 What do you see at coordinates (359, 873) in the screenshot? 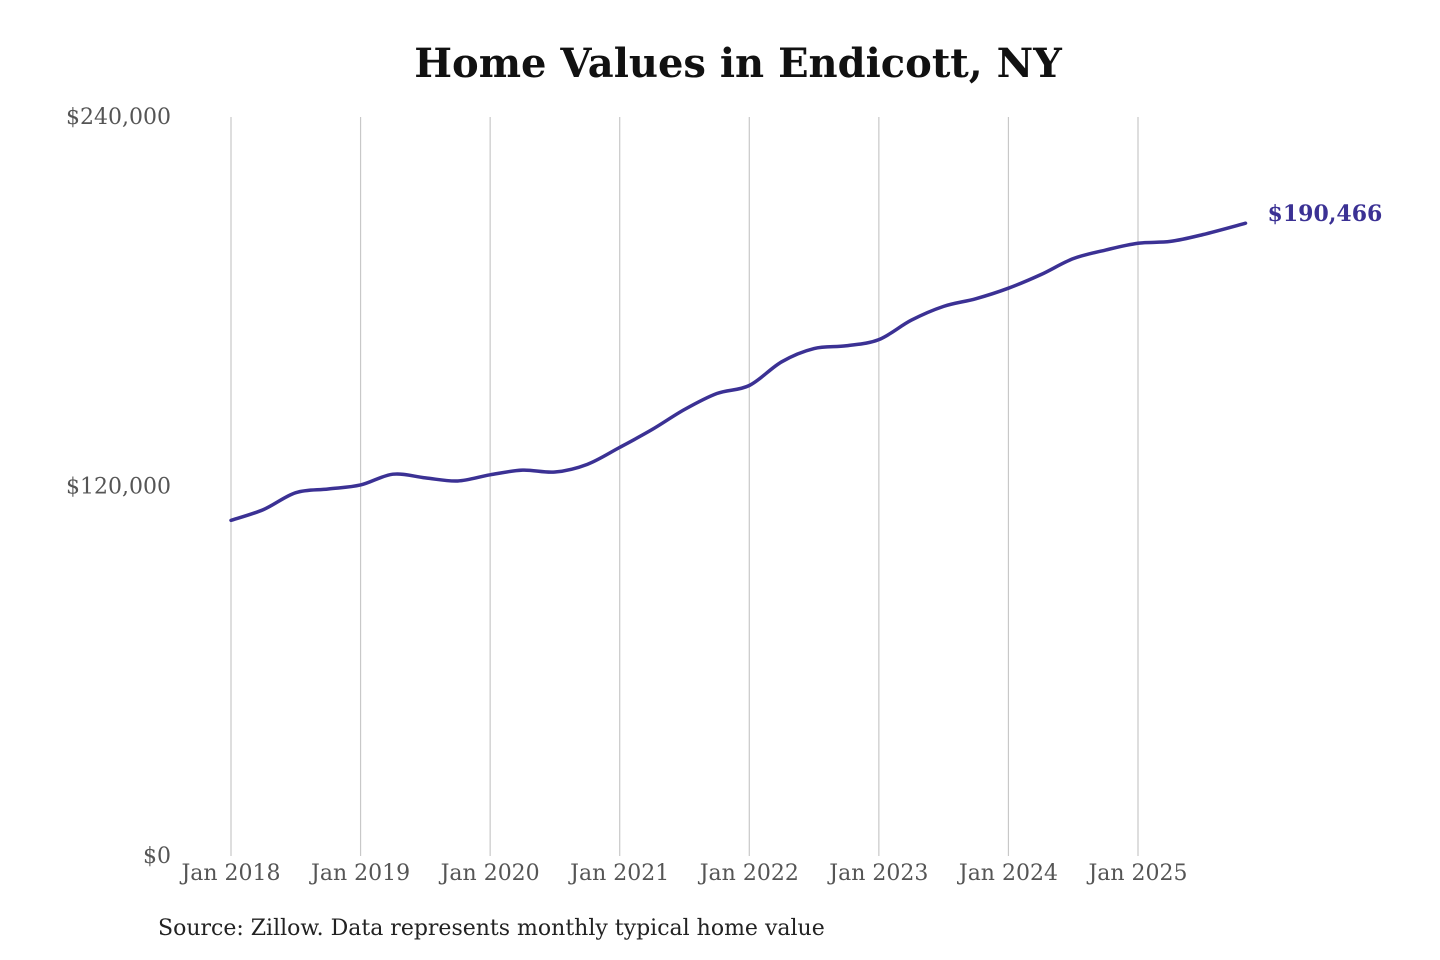
I see `x-tick-label-1: Jan 2019` at bounding box center [359, 873].